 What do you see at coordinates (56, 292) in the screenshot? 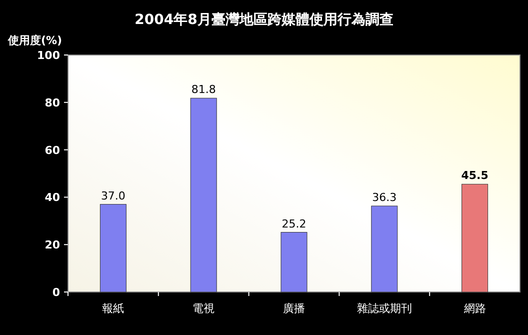
I see `y-tick-label: 0` at bounding box center [56, 292].